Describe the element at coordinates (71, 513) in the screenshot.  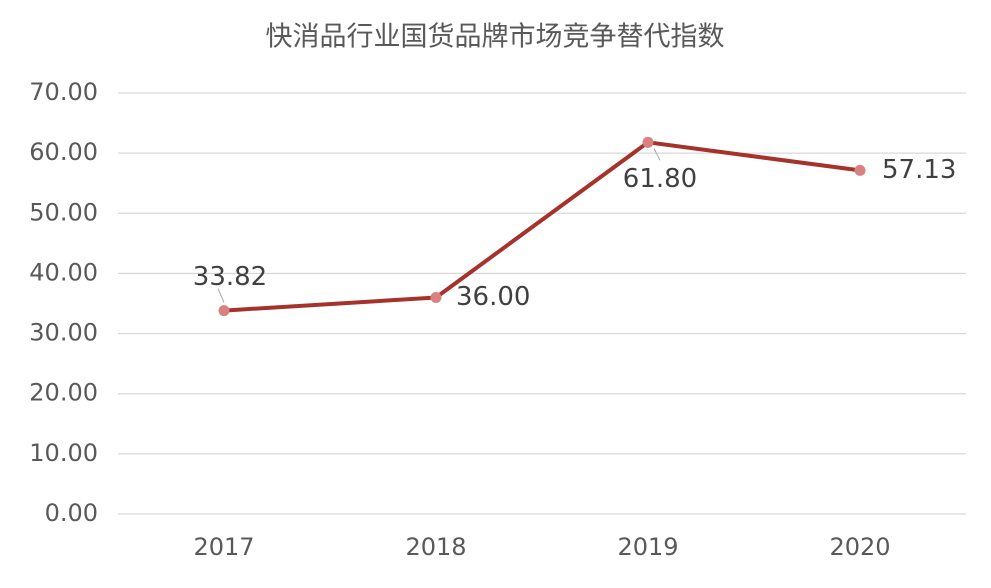
I see `y-tick-label: 0.00` at that location.